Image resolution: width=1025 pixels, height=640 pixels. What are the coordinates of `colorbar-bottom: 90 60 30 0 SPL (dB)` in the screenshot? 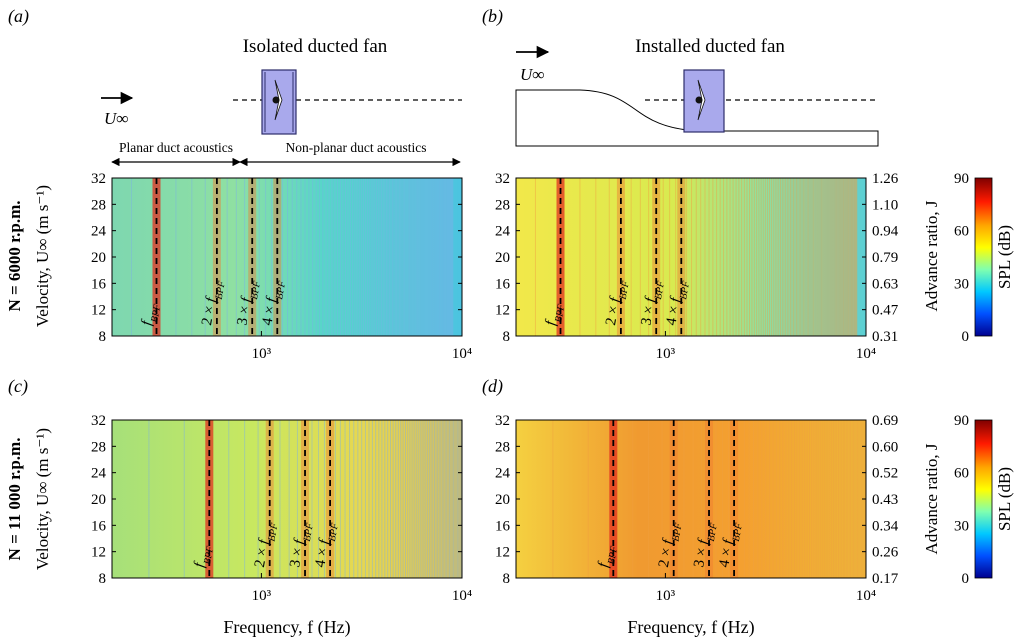 It's located at (984, 500).